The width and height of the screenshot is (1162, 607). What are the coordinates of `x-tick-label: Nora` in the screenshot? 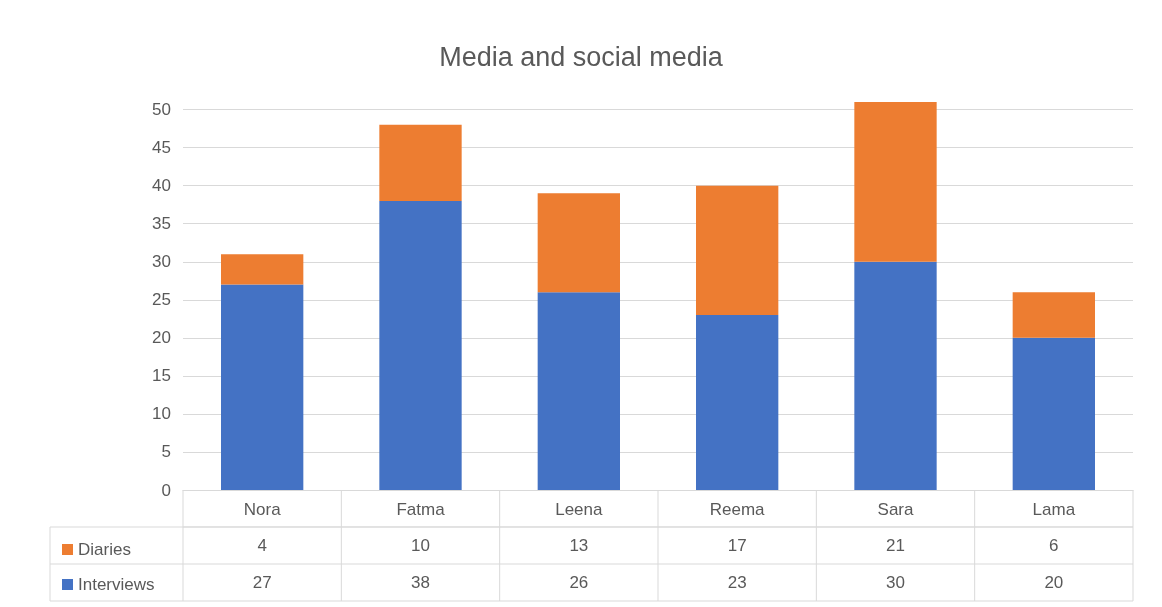 It's located at (262, 509).